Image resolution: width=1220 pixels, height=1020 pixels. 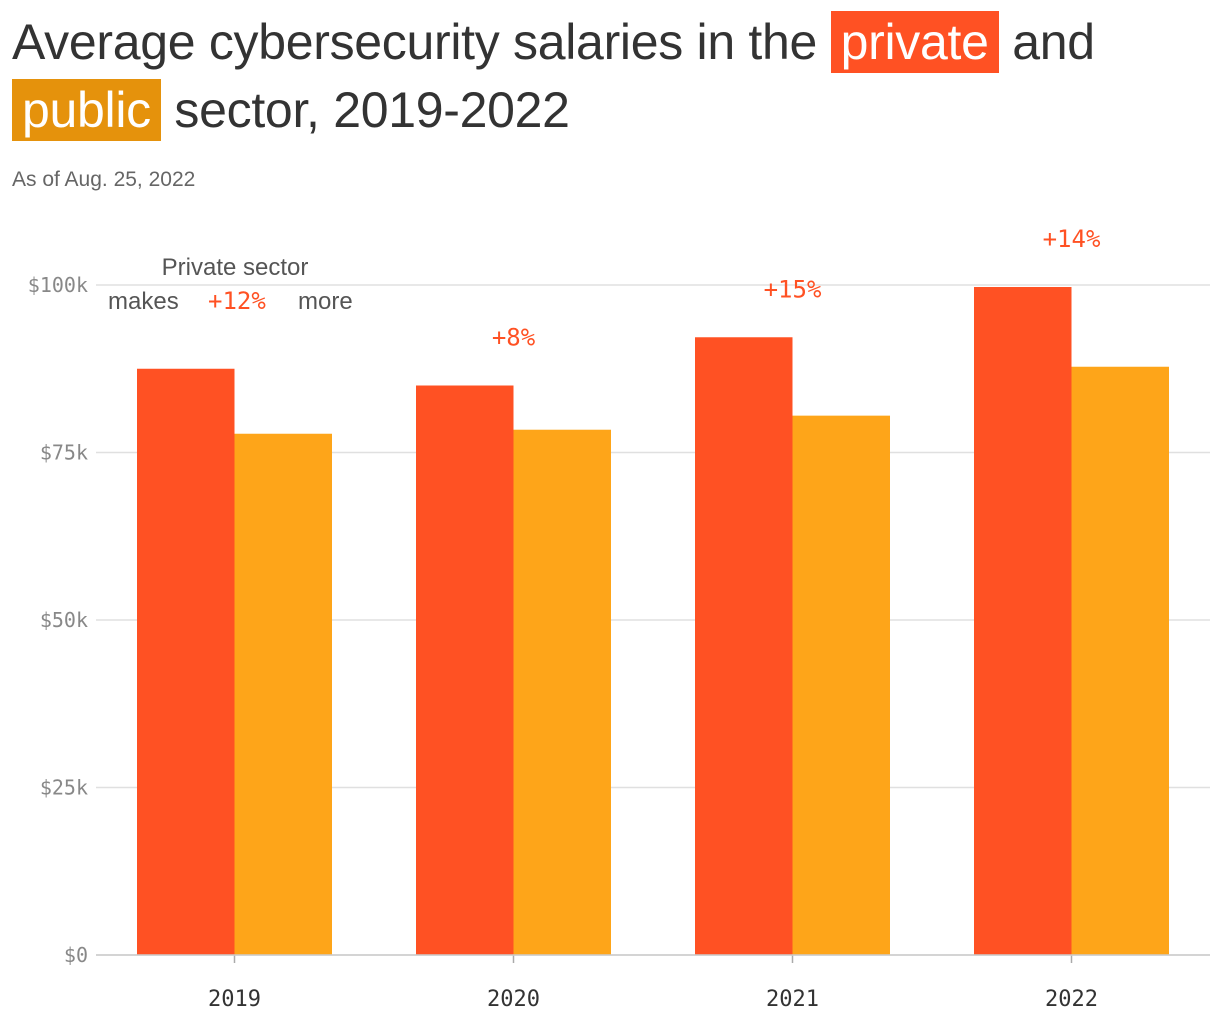 What do you see at coordinates (76, 955) in the screenshot?
I see `y-tick-label: $0` at bounding box center [76, 955].